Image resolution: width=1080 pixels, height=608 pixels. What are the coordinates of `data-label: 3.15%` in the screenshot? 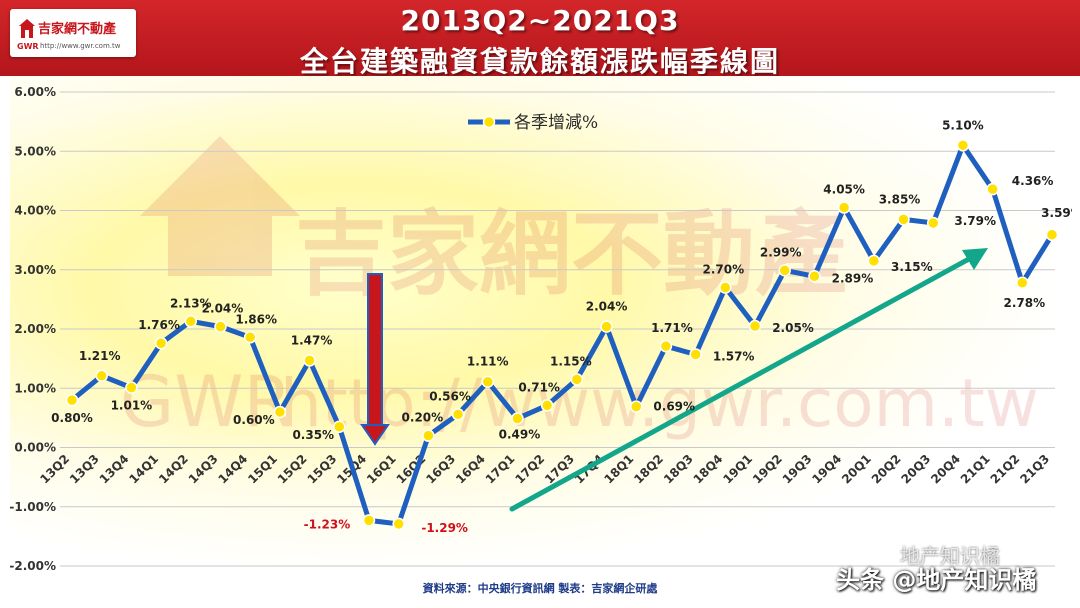 It's located at (912, 267).